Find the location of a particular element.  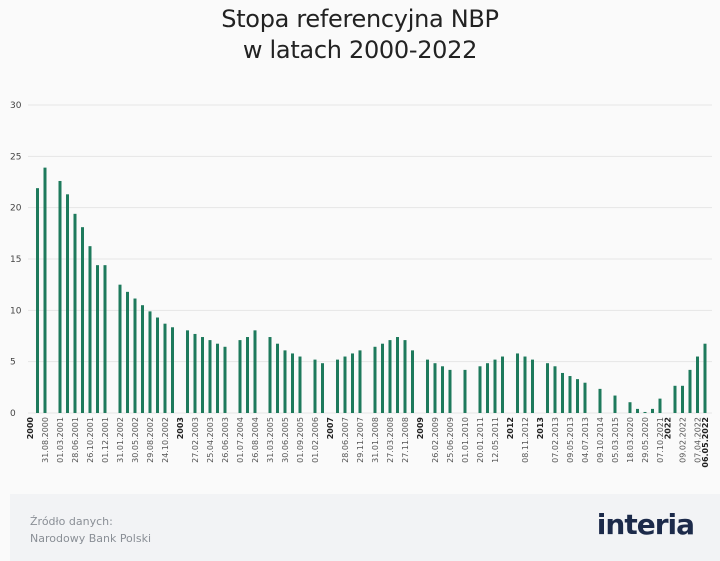

x-tick-label: 01.07.2004 is located at coordinates (240, 440).